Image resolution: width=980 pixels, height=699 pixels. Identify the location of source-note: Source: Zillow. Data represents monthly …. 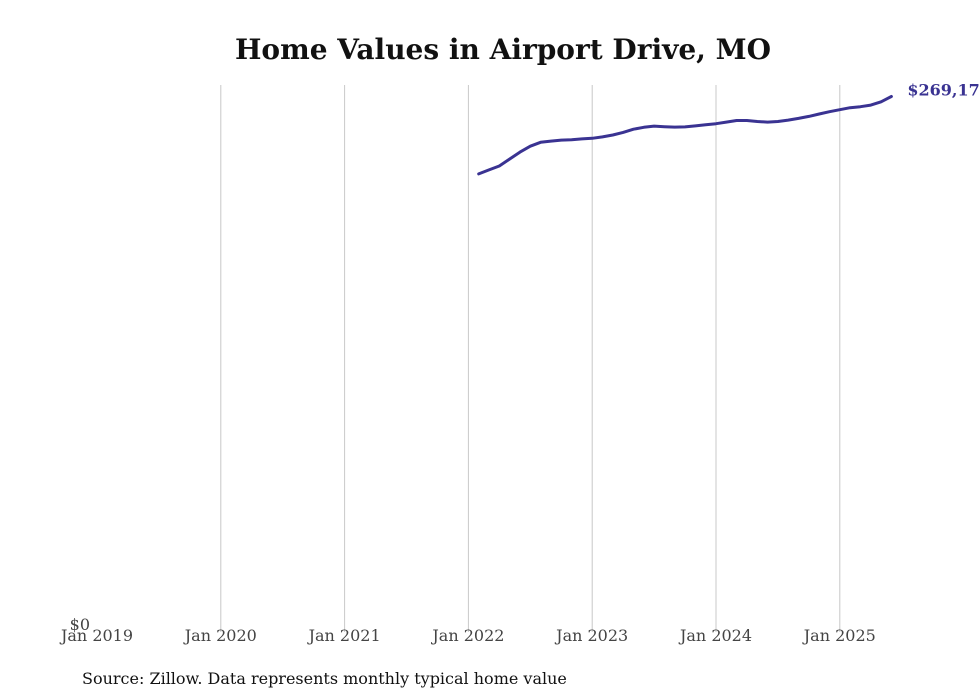
(324, 678).